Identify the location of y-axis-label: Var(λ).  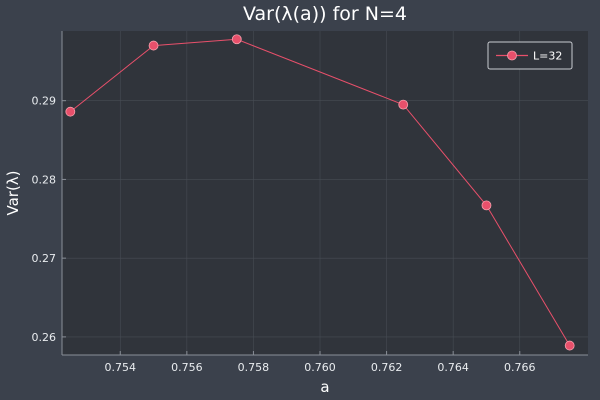
(13, 192).